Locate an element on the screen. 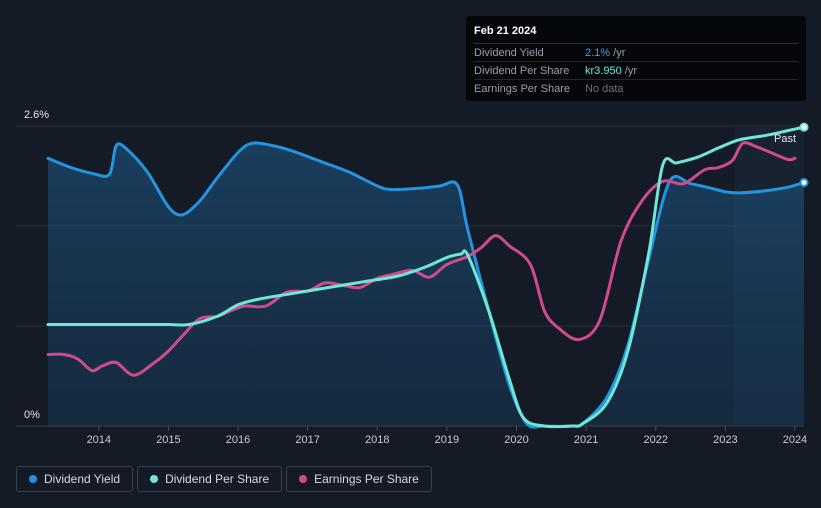  x-tick-label: 2022 is located at coordinates (655, 440).